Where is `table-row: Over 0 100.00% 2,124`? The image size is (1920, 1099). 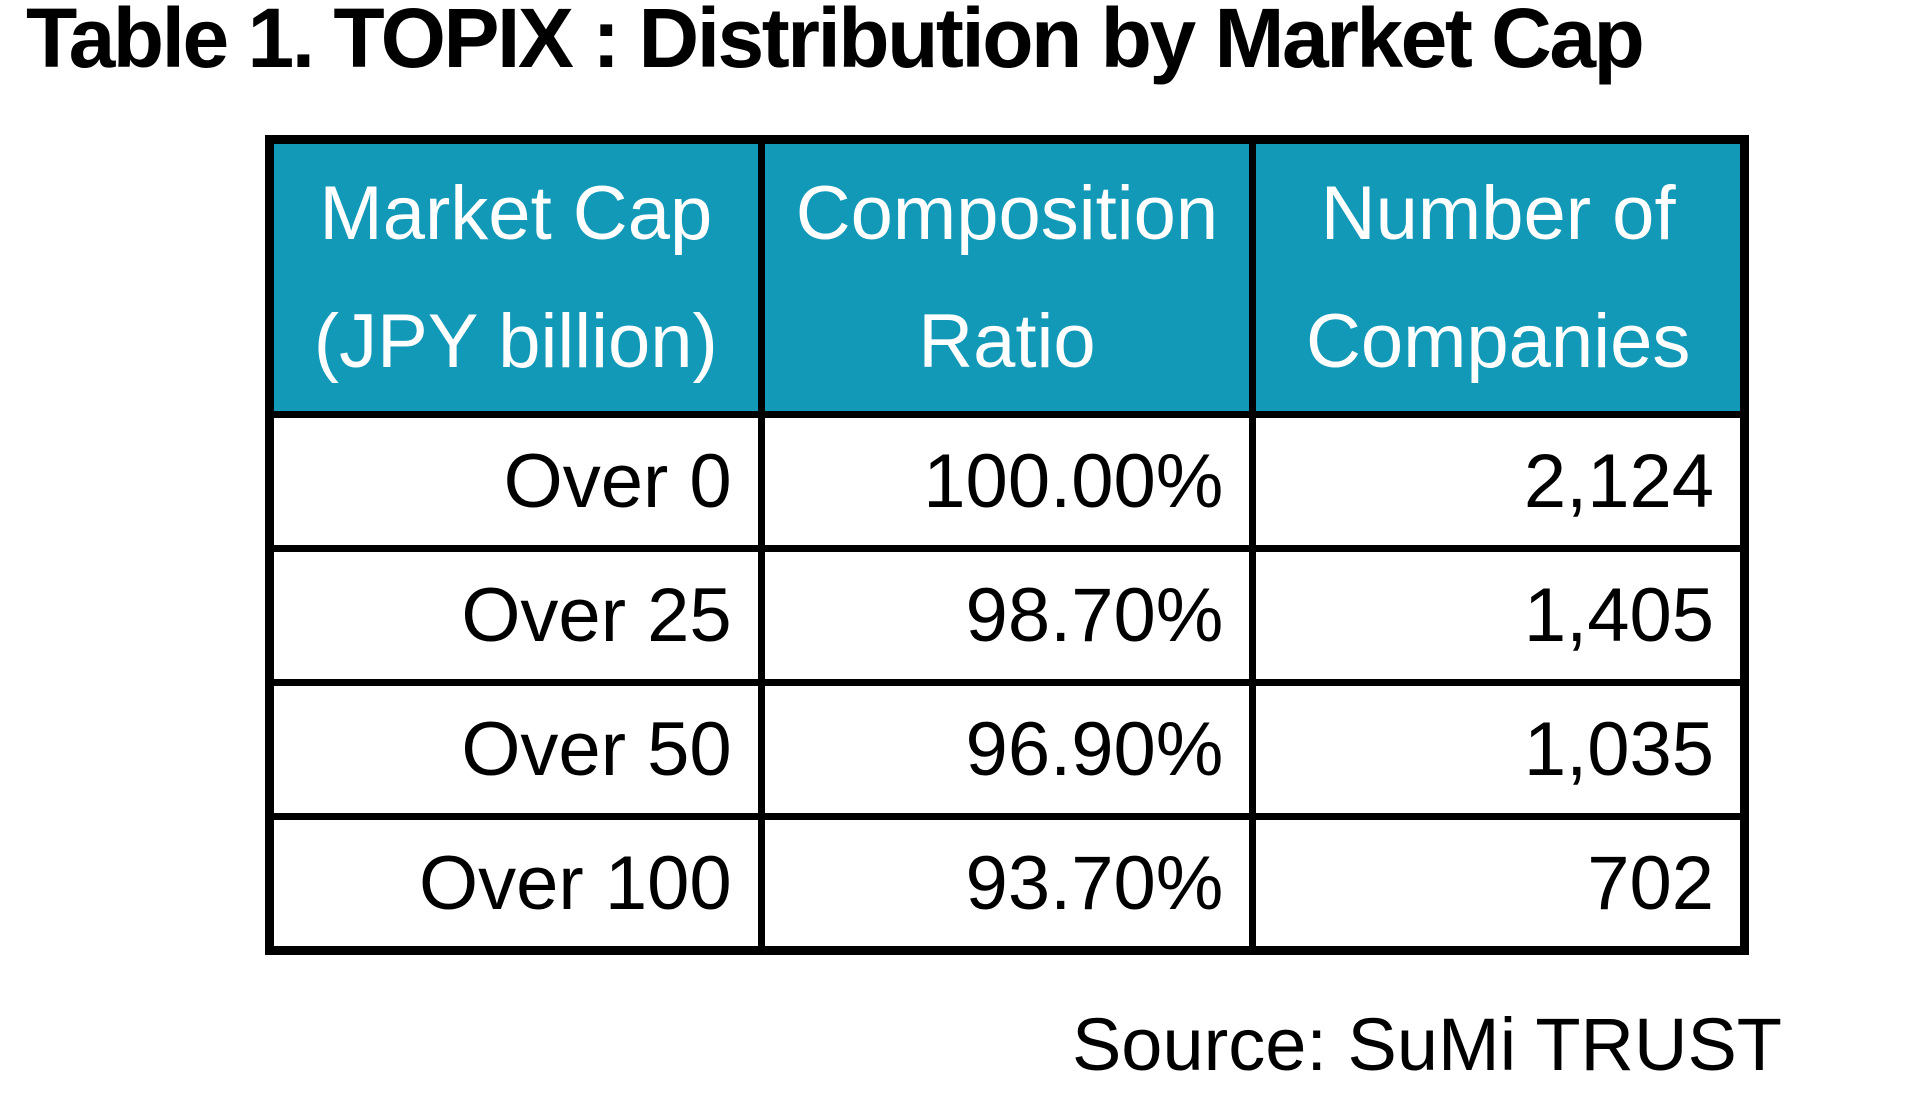
table-row: Over 0 100.00% 2,124 is located at coordinates (1007, 481).